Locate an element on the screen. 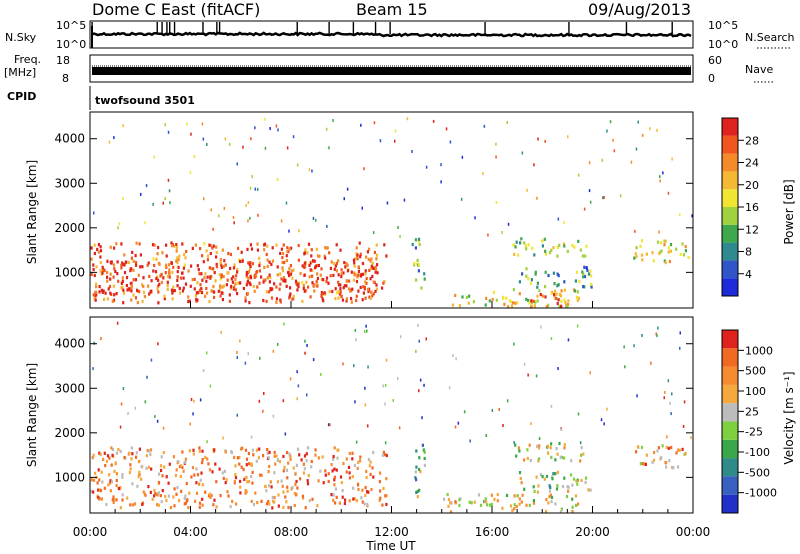 The image size is (800, 554). colorbar-swatch is located at coordinates (730, 180).